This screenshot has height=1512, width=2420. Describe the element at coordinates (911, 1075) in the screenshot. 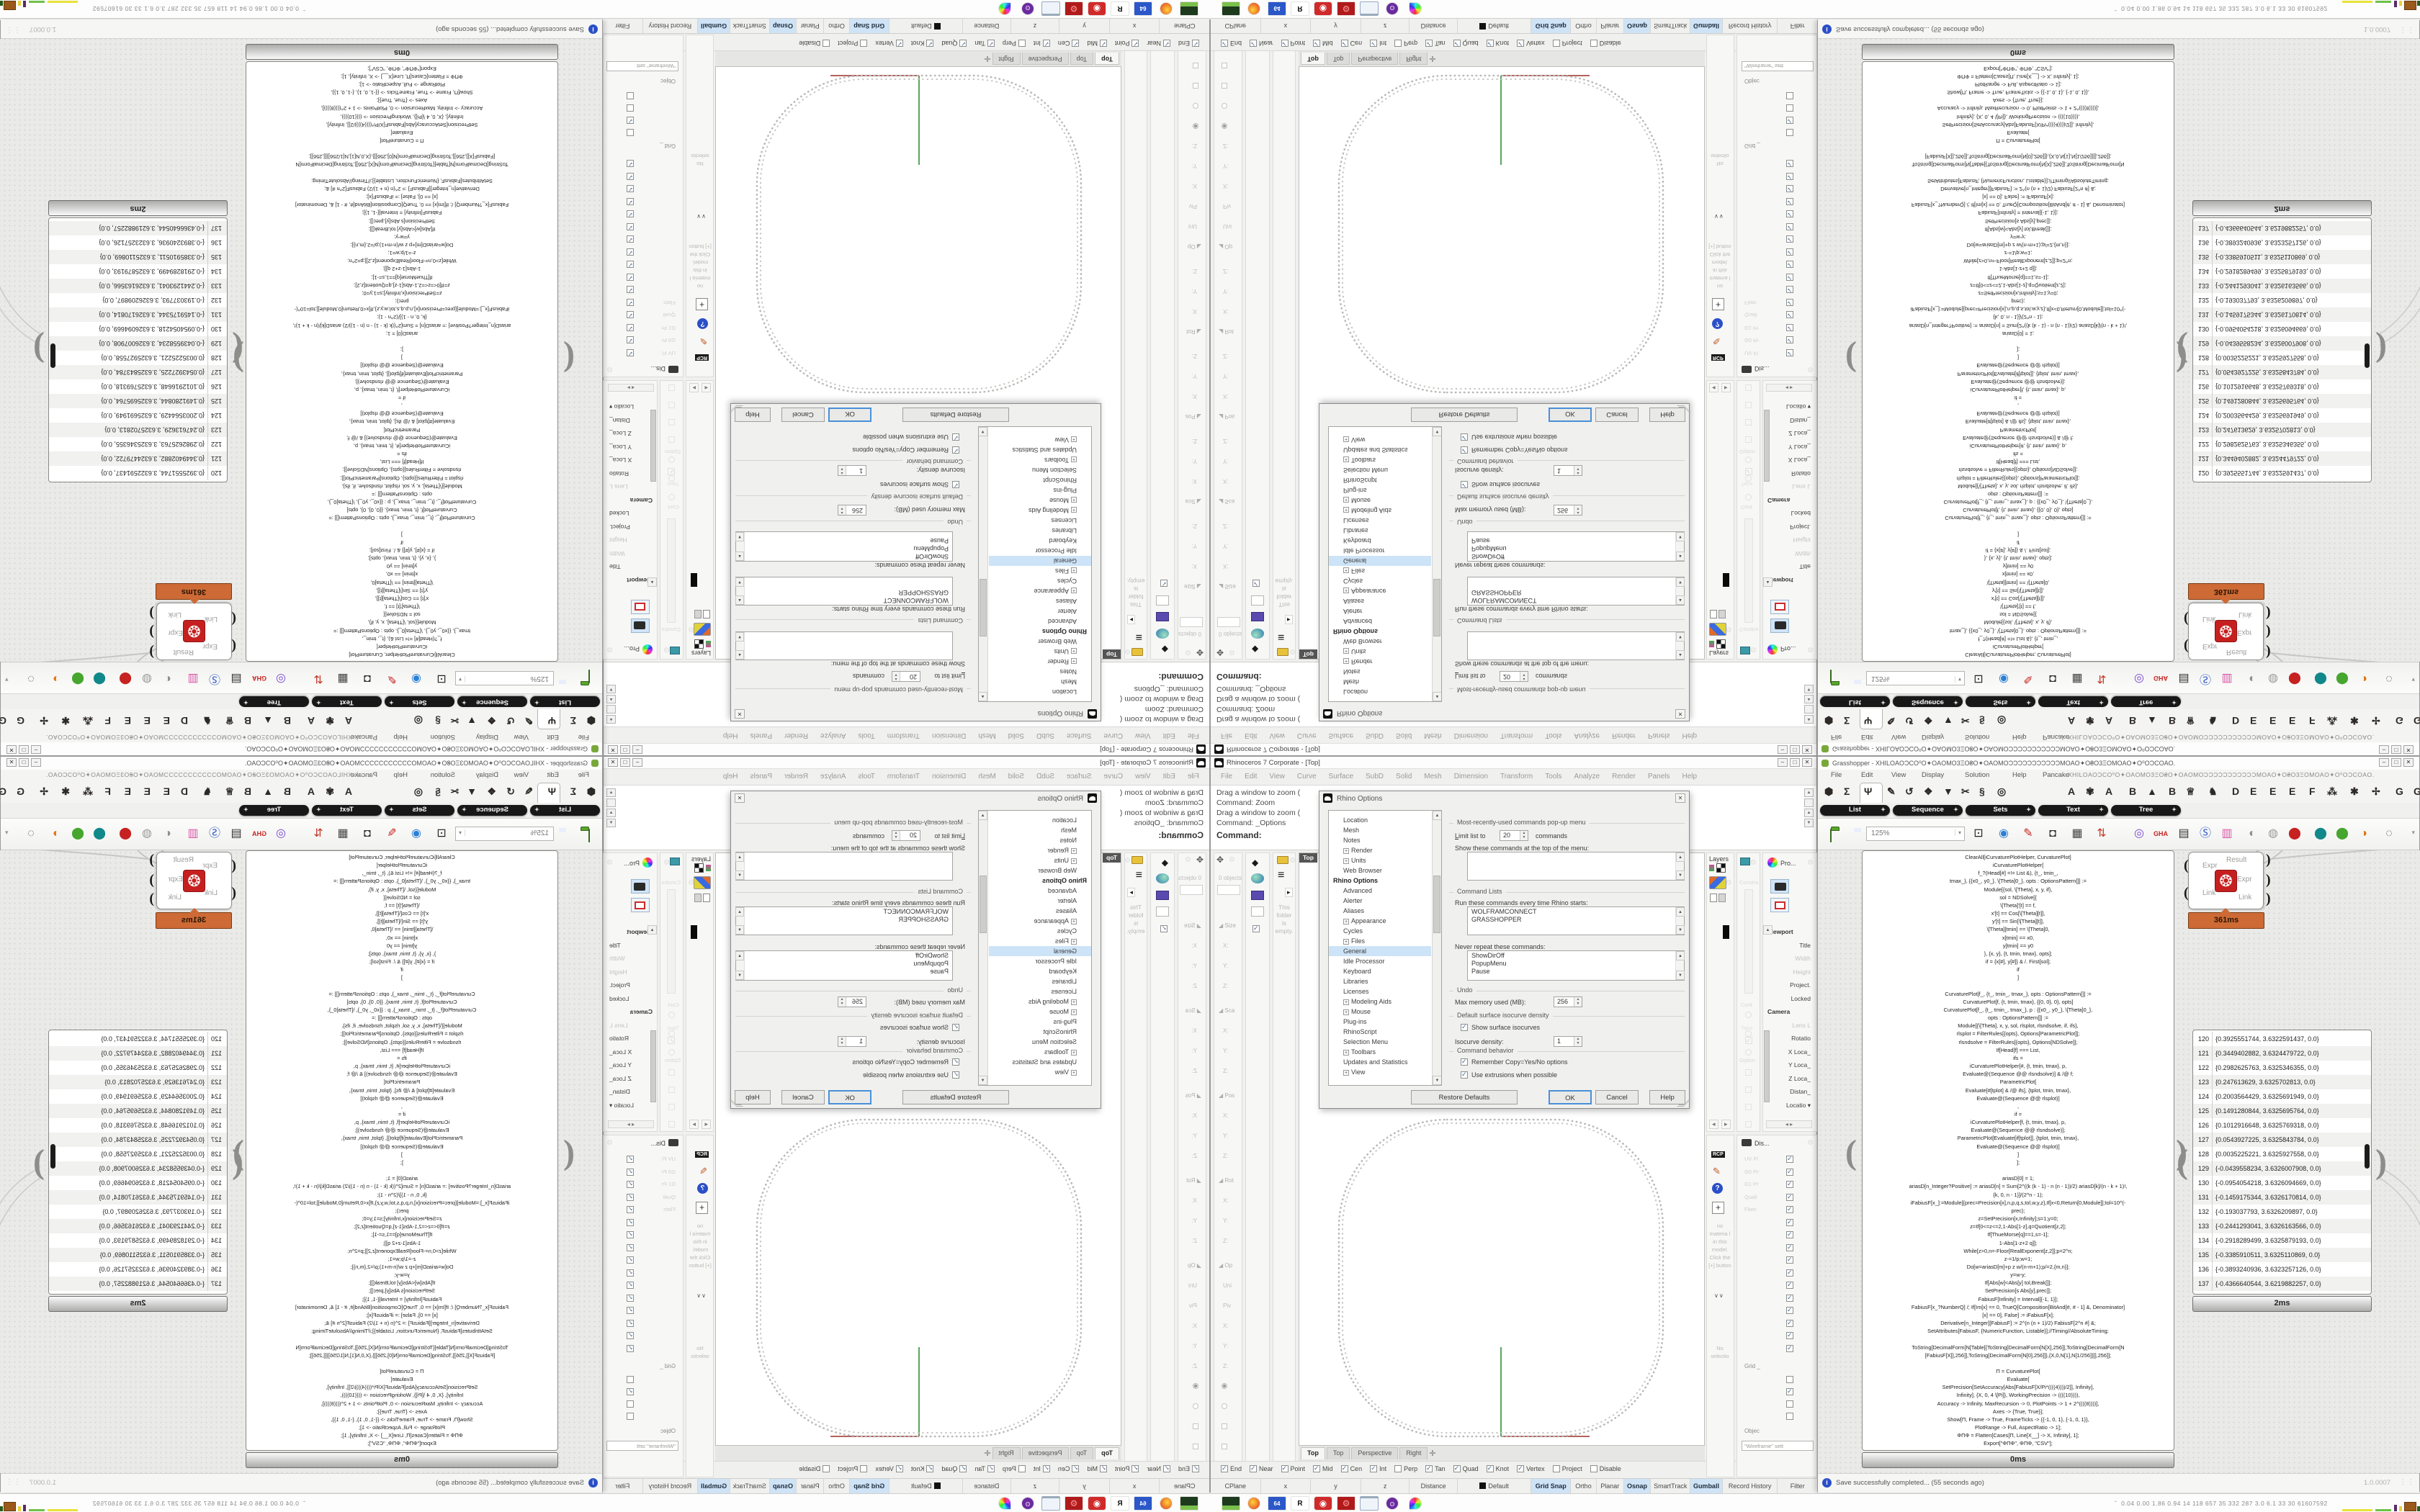

I see `use-extrusions-checkbox: Use extrusions when possible` at that location.